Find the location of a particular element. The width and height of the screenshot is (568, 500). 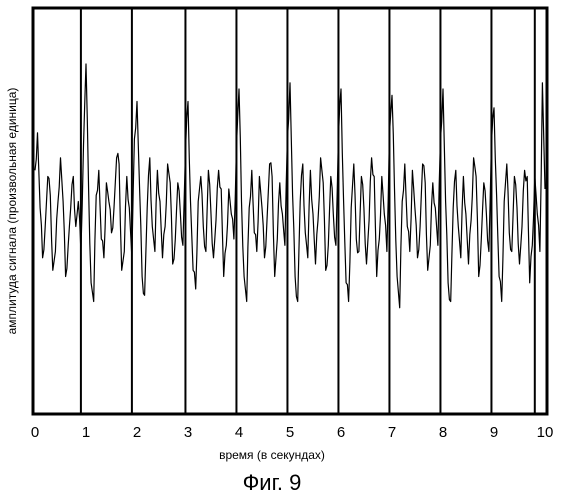

x-tick-label: 5 is located at coordinates (290, 432).